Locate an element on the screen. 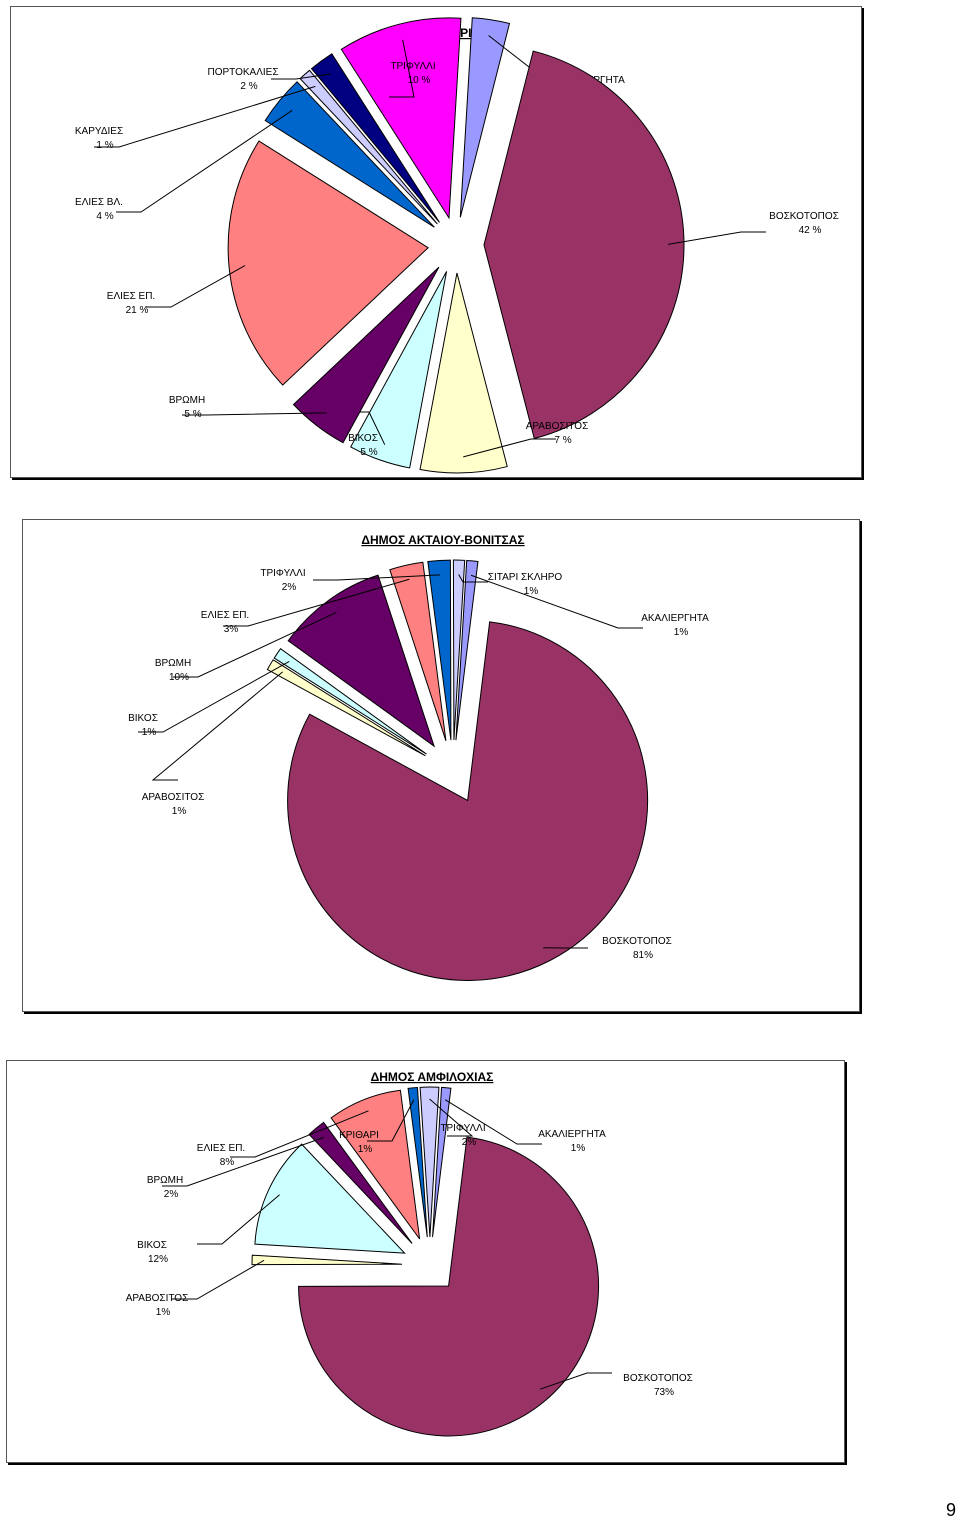 This screenshot has width=960, height=1526. amfilochias-label-value-1: 73% is located at coordinates (664, 1392).